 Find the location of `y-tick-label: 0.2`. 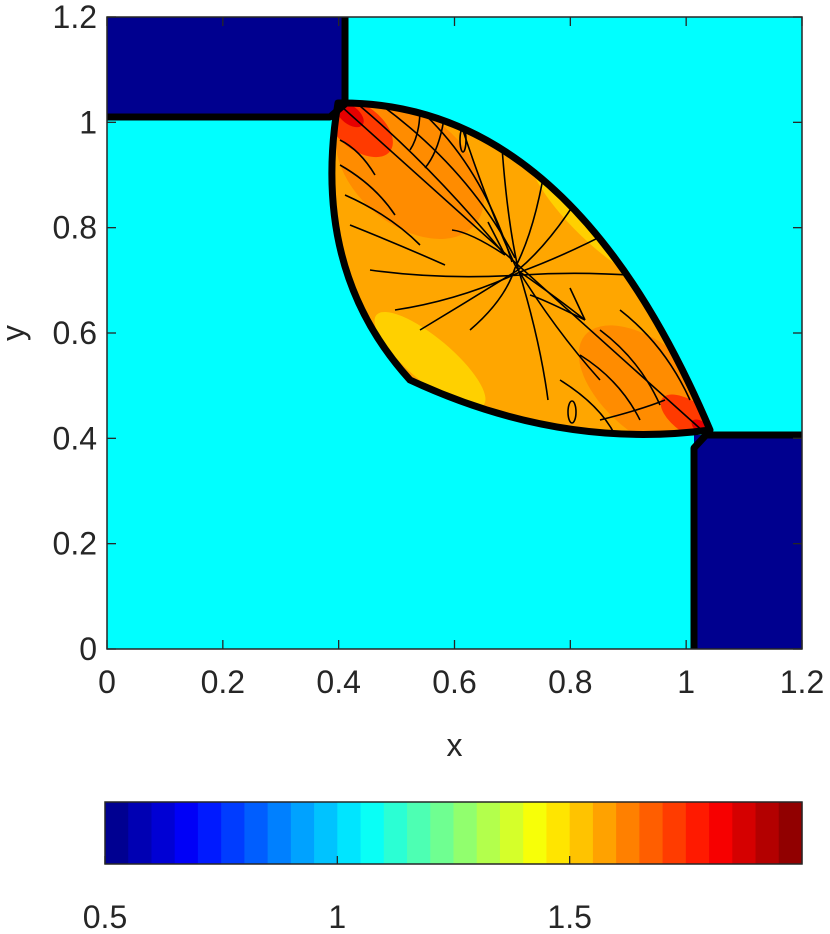

y-tick-label: 0.2 is located at coordinates (75, 544).